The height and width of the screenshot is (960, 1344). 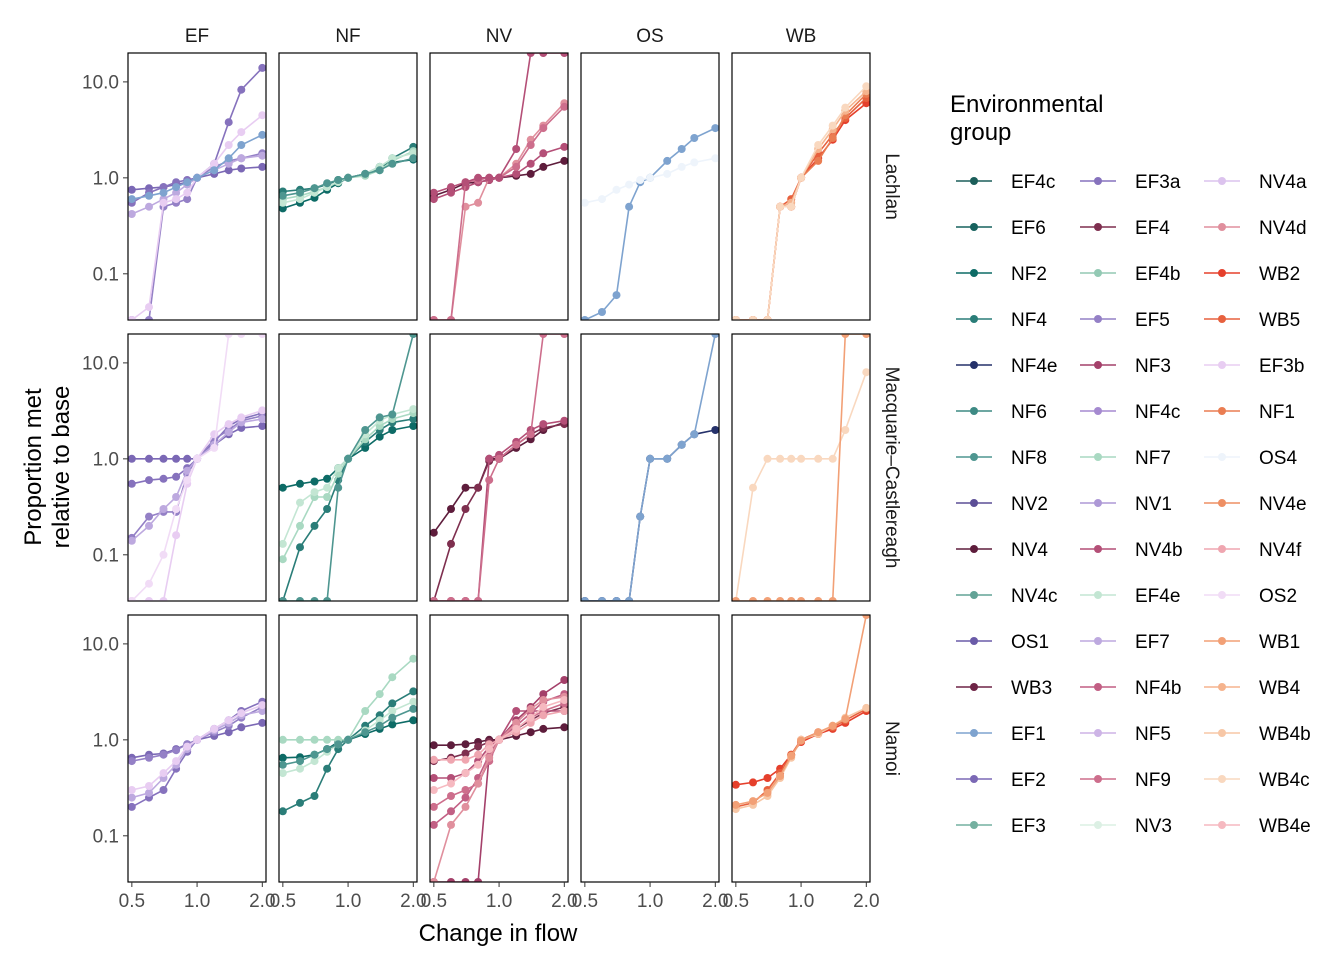 What do you see at coordinates (891, 186) in the screenshot?
I see `strip-label-lachlan: Lachlan` at bounding box center [891, 186].